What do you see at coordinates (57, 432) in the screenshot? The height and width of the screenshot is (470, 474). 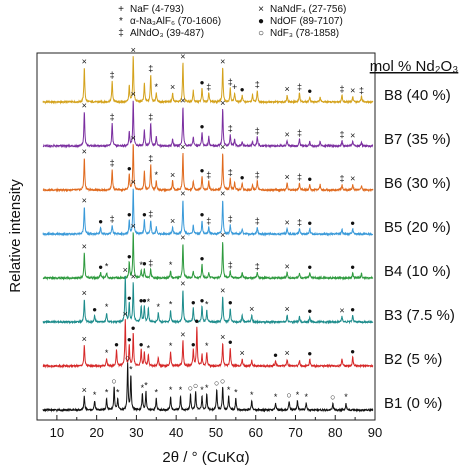 I see `x-tick-label: 10` at bounding box center [57, 432].